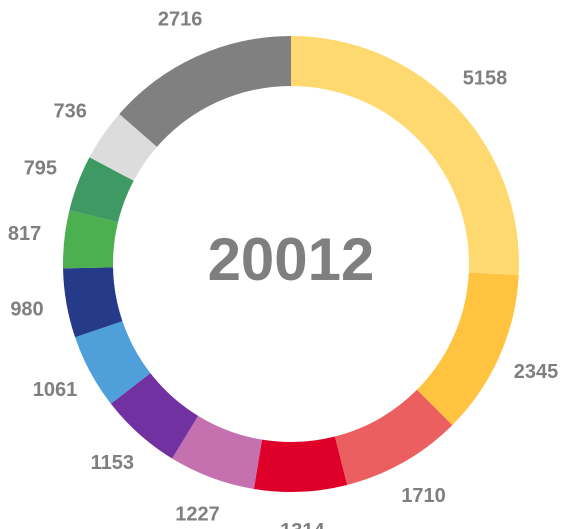 This screenshot has width=578, height=529. I want to click on data-label: 980, so click(26, 309).